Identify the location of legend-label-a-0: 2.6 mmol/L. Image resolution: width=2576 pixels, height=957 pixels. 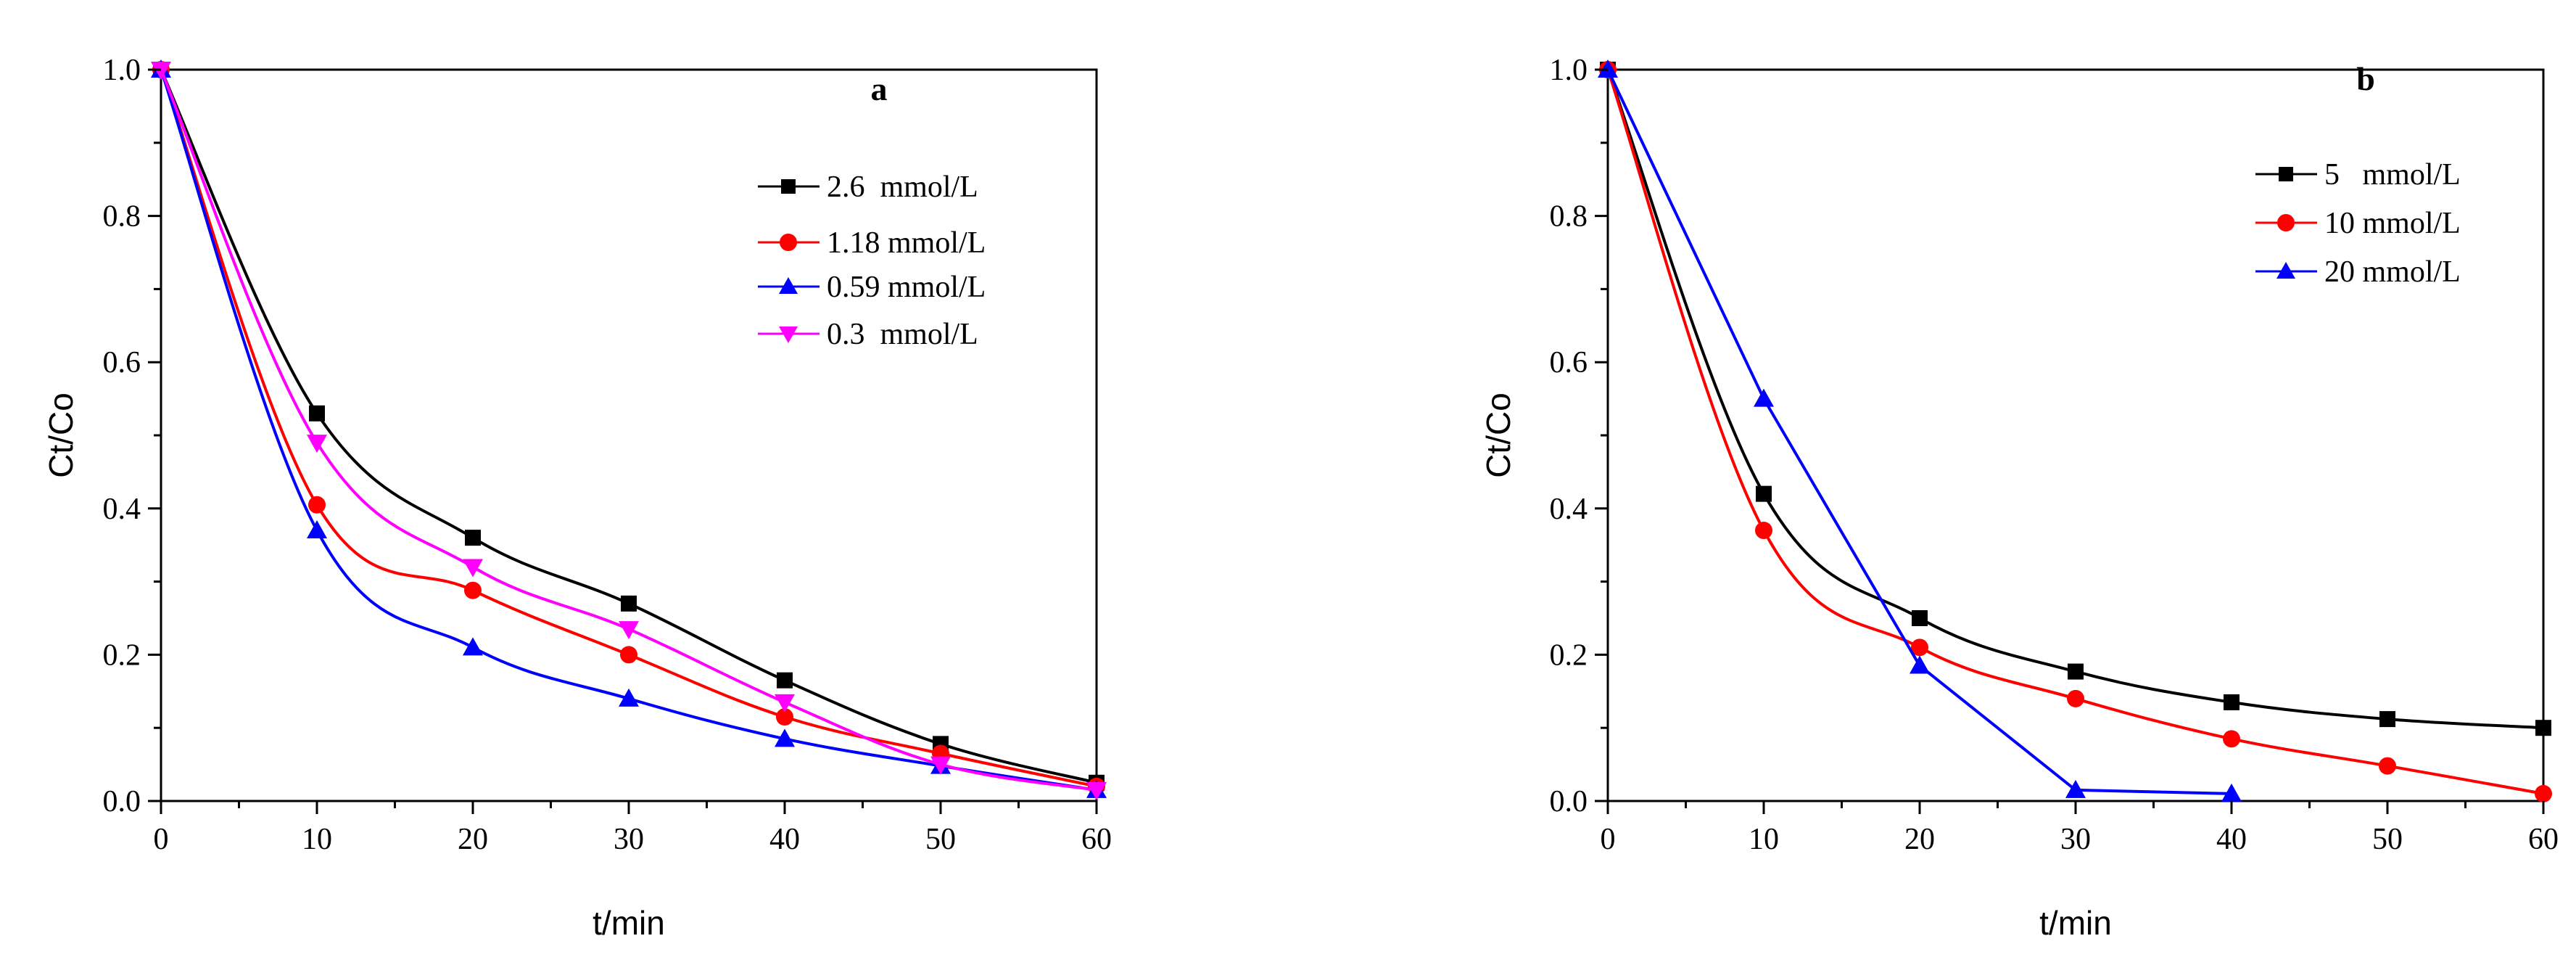
(903, 187).